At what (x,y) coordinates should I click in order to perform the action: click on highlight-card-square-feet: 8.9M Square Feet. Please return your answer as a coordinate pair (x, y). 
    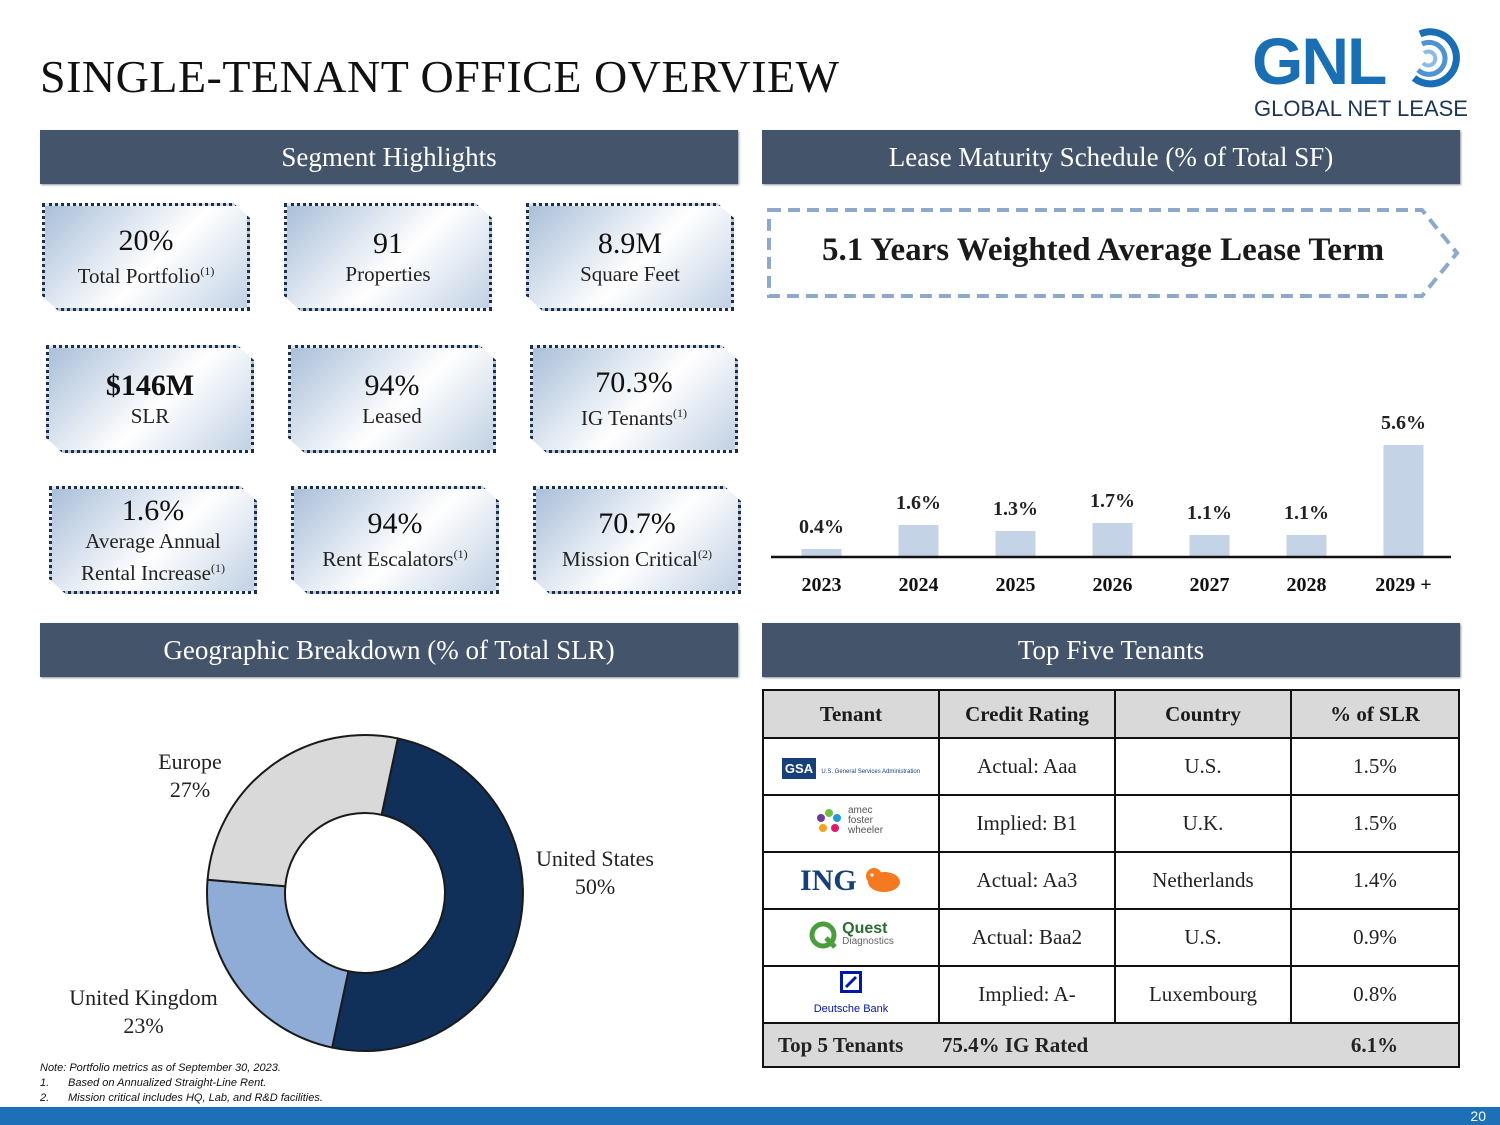
    Looking at the image, I should click on (630, 257).